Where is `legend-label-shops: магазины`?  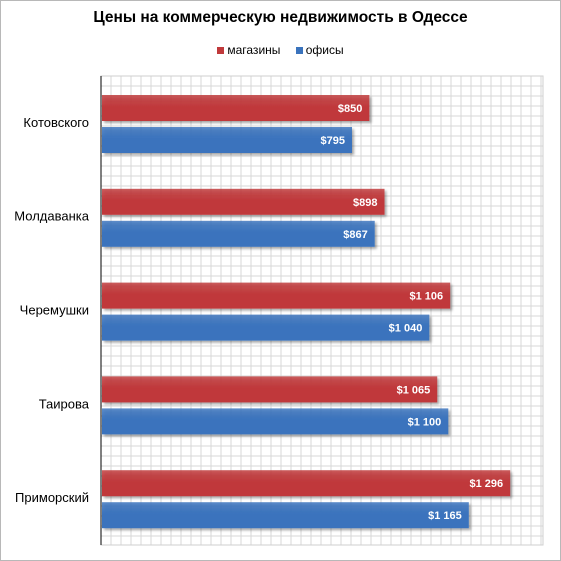
legend-label-shops: магазины is located at coordinates (254, 50).